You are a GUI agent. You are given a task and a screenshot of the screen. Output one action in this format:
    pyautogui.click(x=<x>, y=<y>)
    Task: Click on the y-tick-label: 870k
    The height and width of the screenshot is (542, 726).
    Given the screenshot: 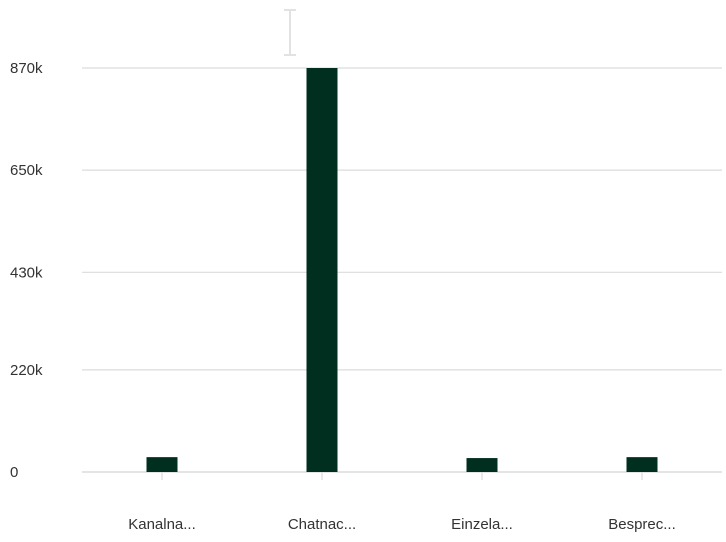 What is the action you would take?
    pyautogui.click(x=26, y=68)
    